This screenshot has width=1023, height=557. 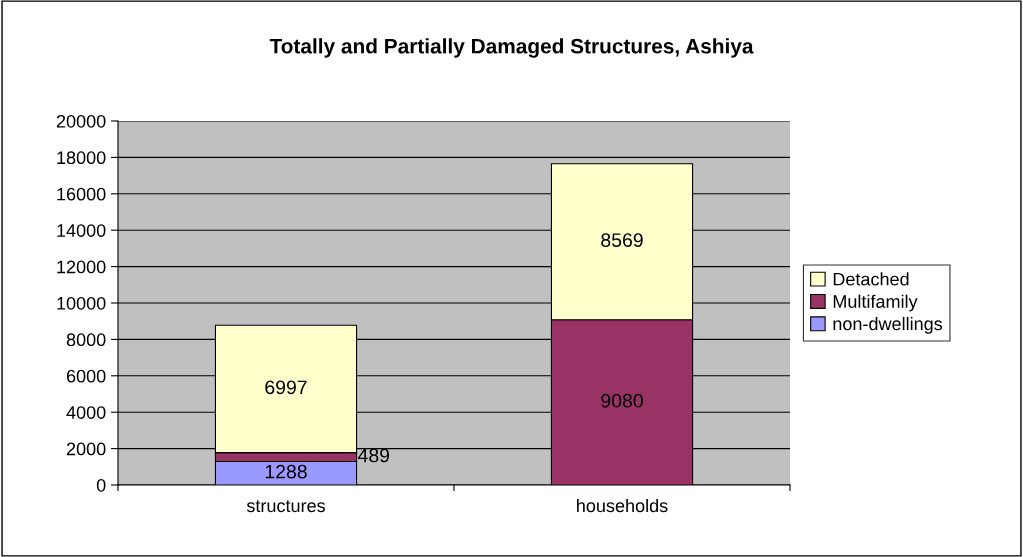 I want to click on y-tick-label: 8000, so click(x=86, y=340).